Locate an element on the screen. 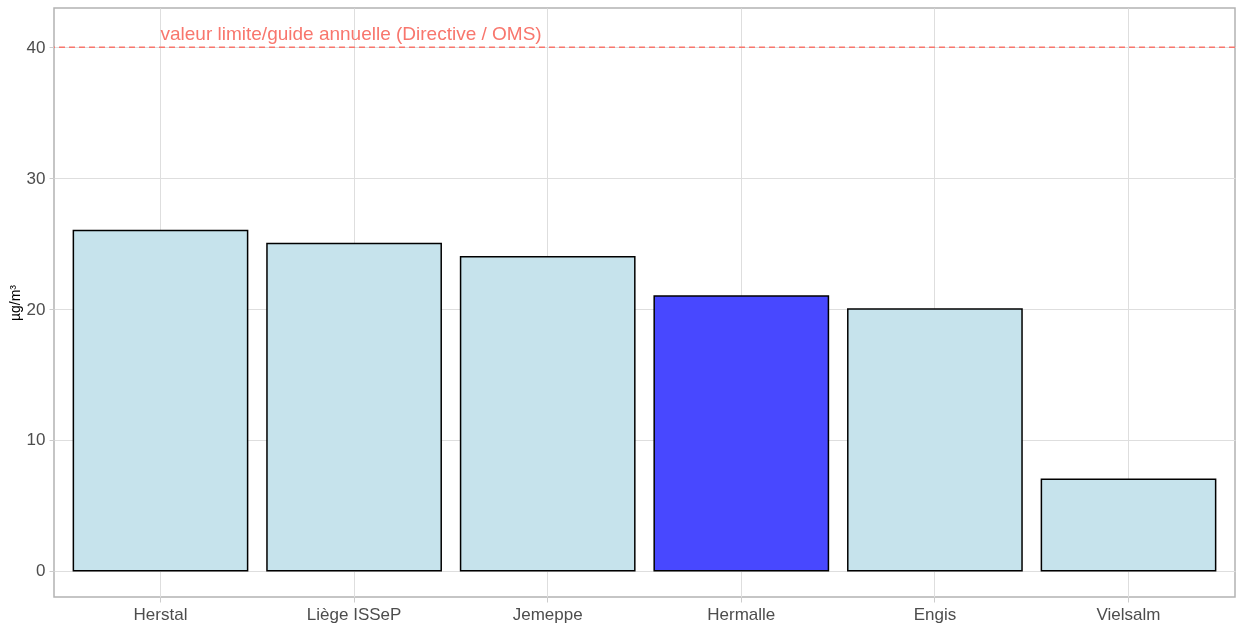 The width and height of the screenshot is (1238, 628). y-tick-label: 40 is located at coordinates (36, 47).